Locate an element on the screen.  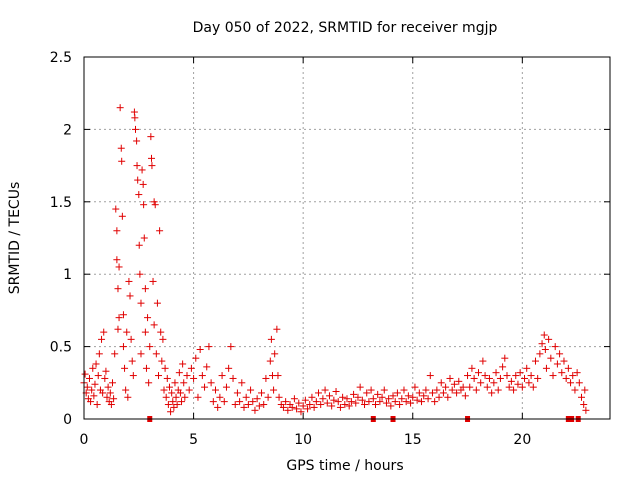
x-tick-label: 15 is located at coordinates (413, 440).